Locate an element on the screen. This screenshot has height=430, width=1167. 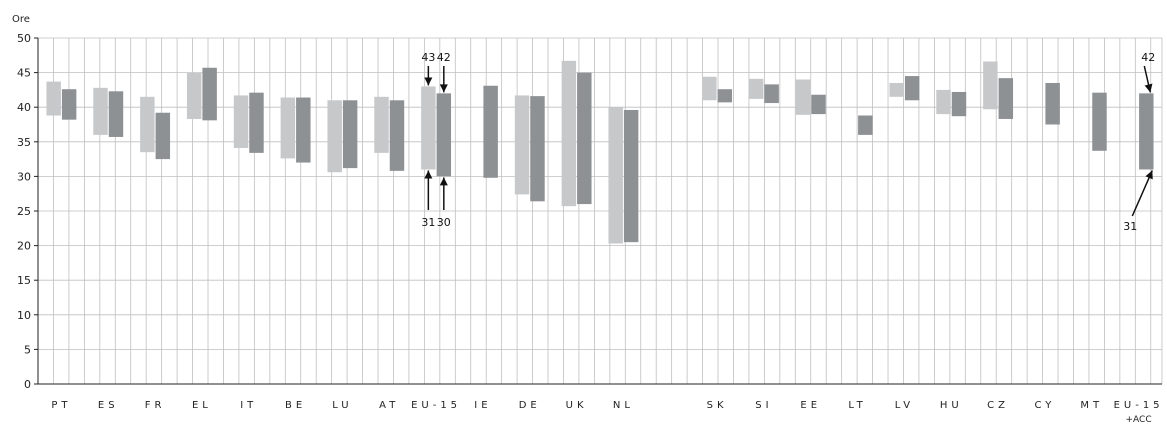
x-tick-label: CY is located at coordinates (1044, 405).